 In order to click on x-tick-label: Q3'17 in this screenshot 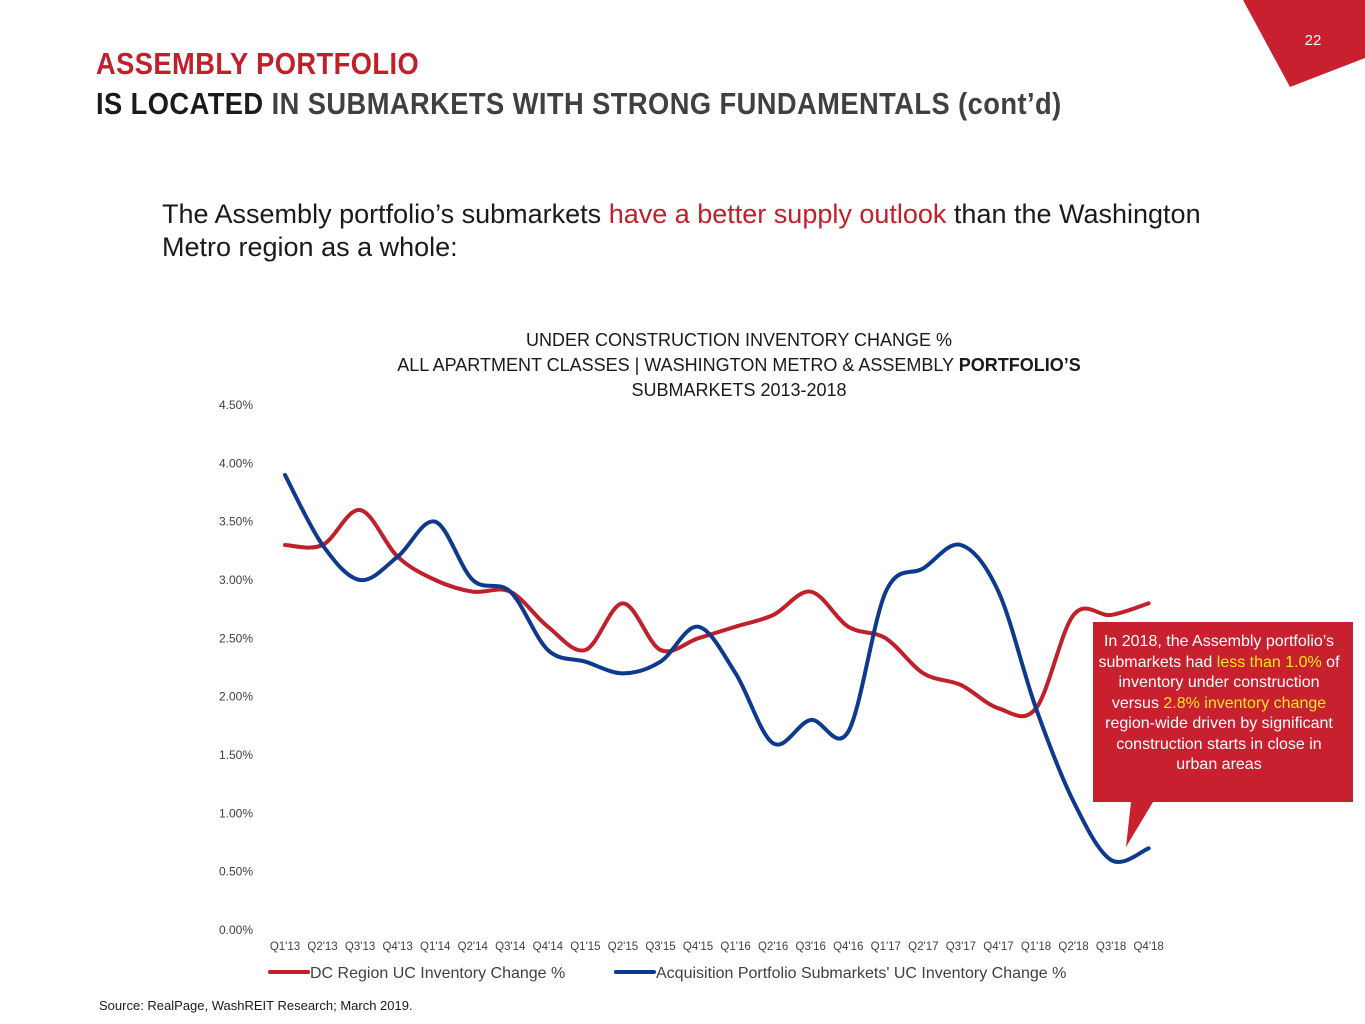, I will do `click(961, 947)`.